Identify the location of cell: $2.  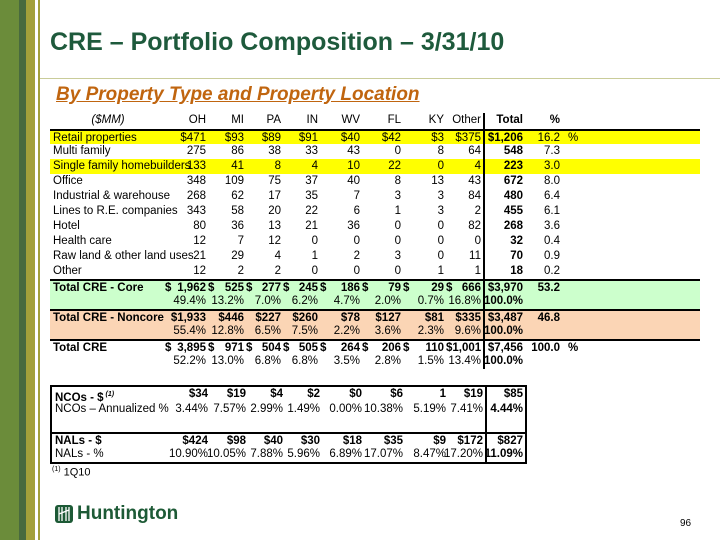
(313, 394).